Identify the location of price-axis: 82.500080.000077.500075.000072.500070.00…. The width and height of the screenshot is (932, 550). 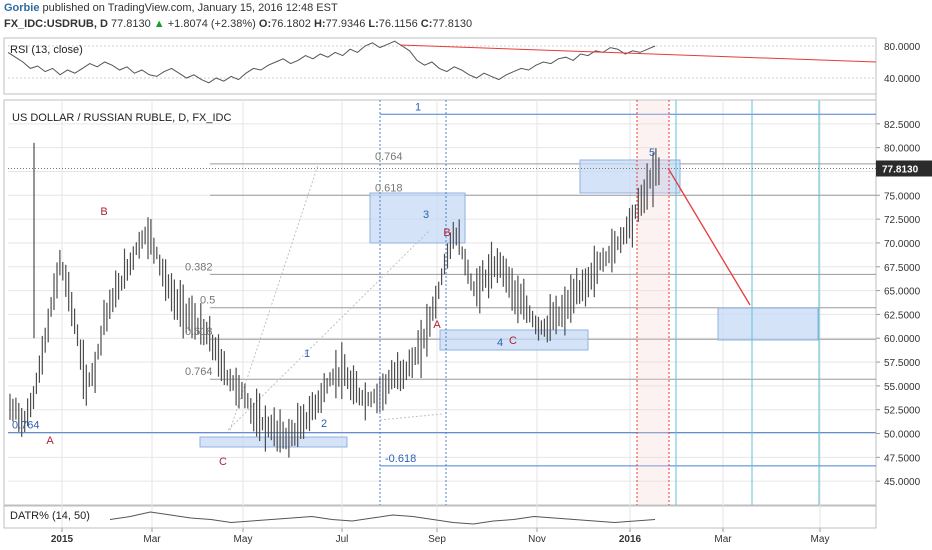
(904, 265).